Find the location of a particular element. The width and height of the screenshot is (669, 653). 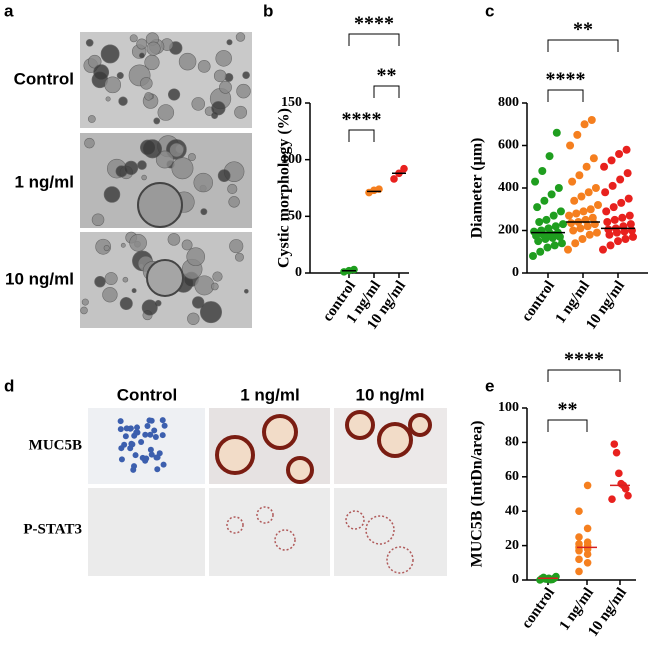

row-label: P-STAT3 is located at coordinates (52, 529).